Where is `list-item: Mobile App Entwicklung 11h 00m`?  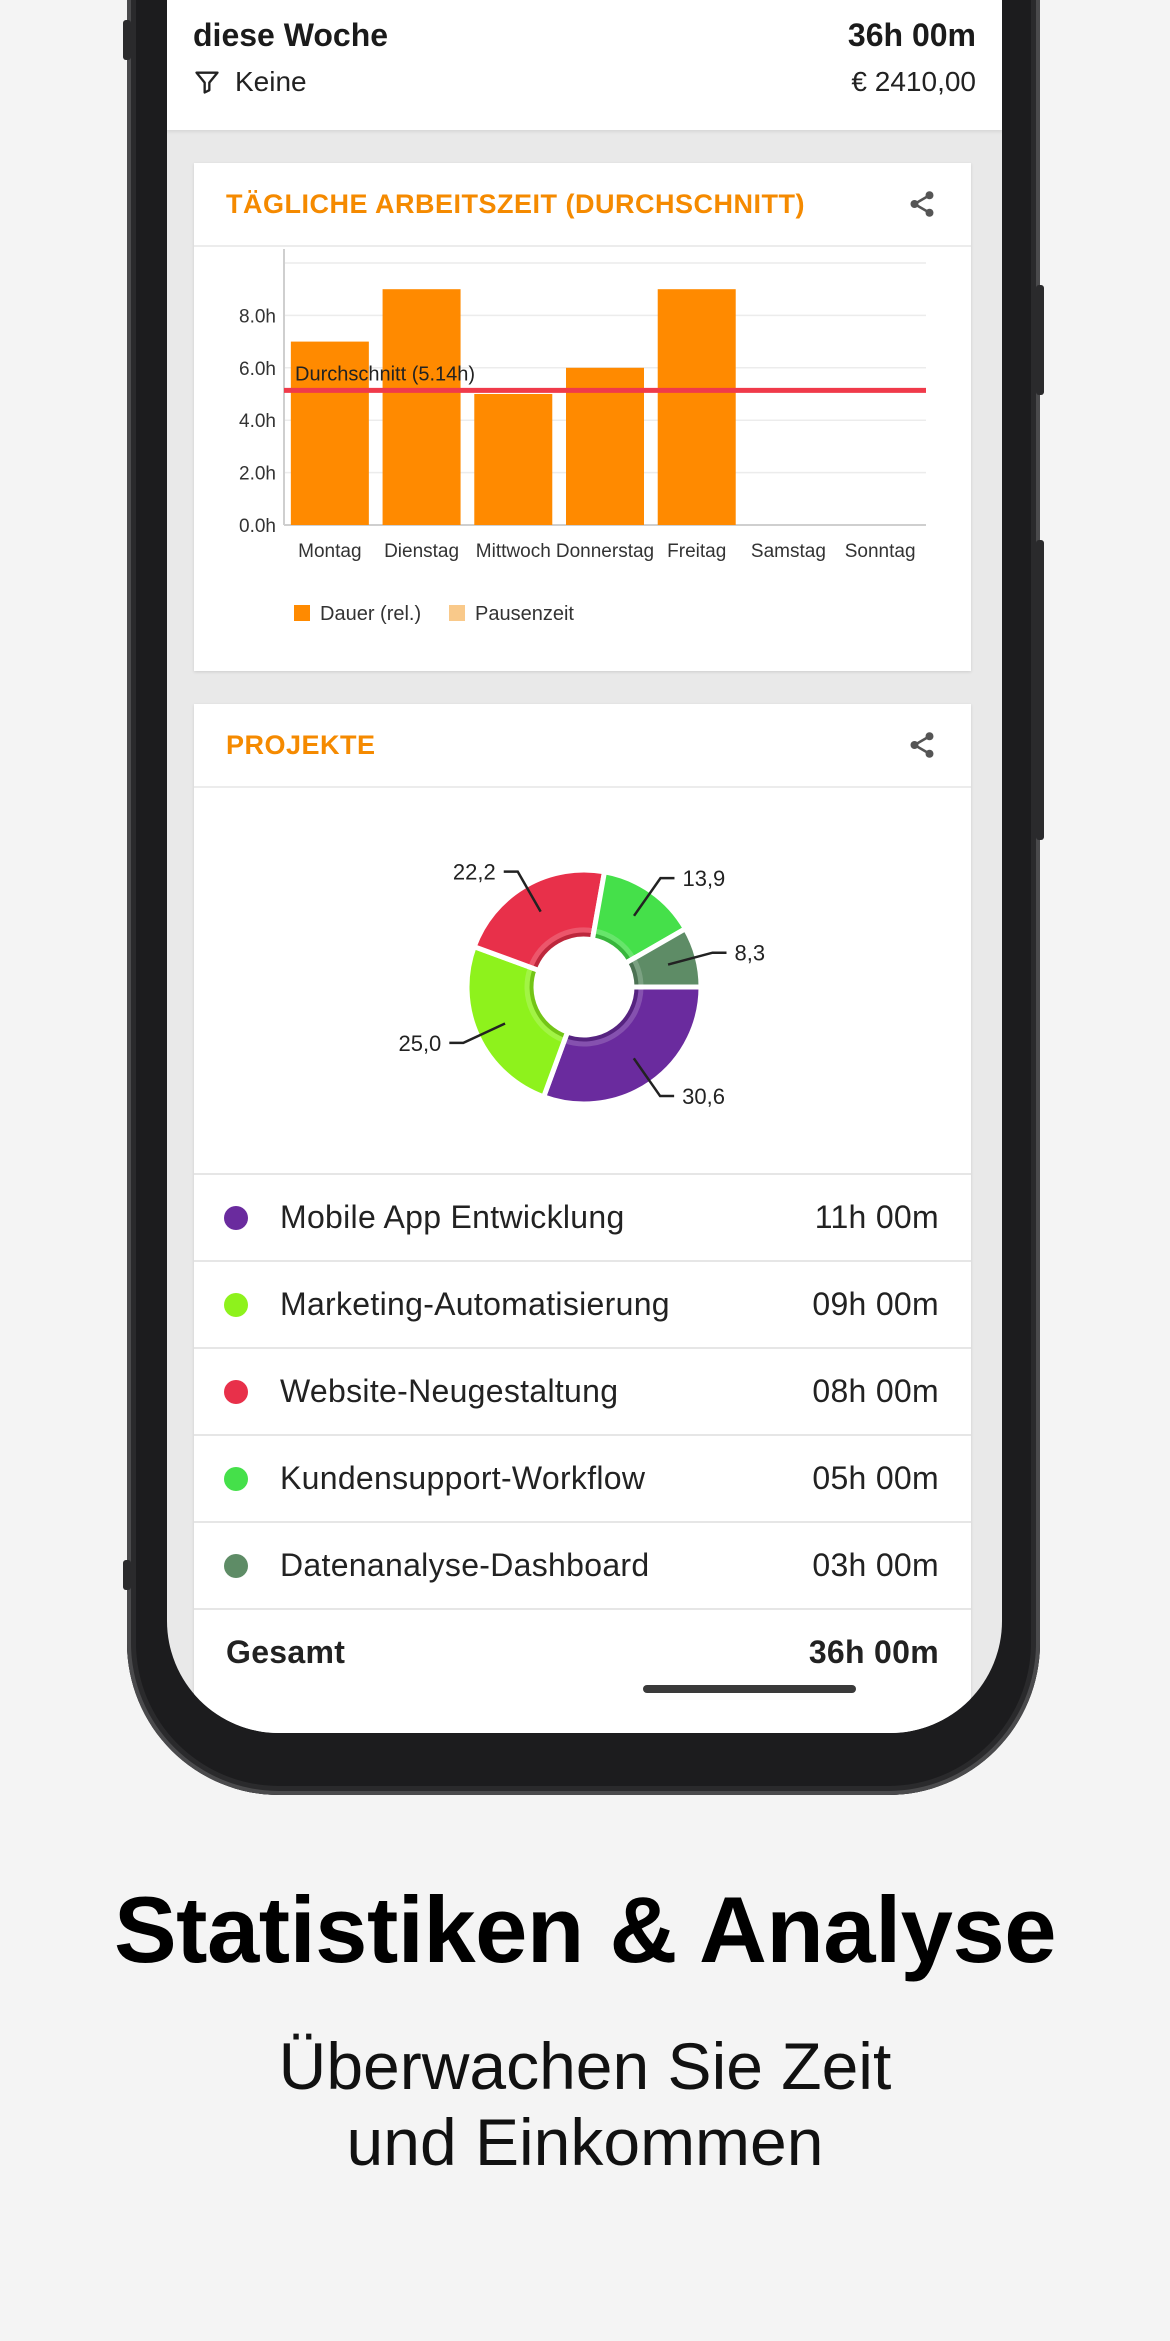 list-item: Mobile App Entwicklung 11h 00m is located at coordinates (582, 1216).